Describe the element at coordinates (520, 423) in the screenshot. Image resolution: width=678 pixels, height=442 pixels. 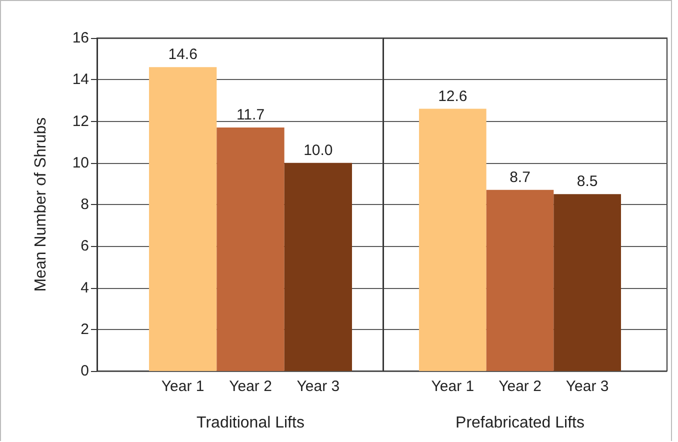
I see `x-axis-title: Prefabricated Lifts` at that location.